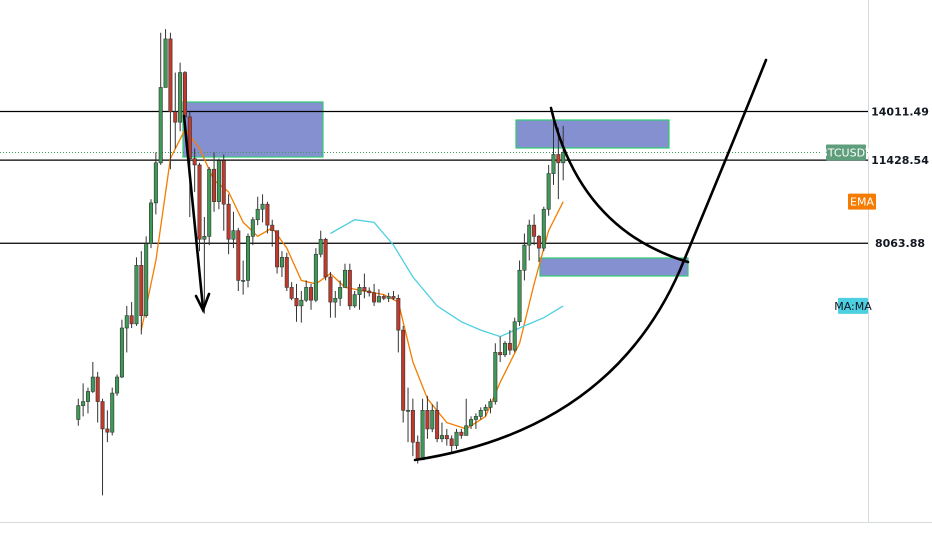 This screenshot has width=932, height=550. I want to click on drop-curve, so click(619, 185).